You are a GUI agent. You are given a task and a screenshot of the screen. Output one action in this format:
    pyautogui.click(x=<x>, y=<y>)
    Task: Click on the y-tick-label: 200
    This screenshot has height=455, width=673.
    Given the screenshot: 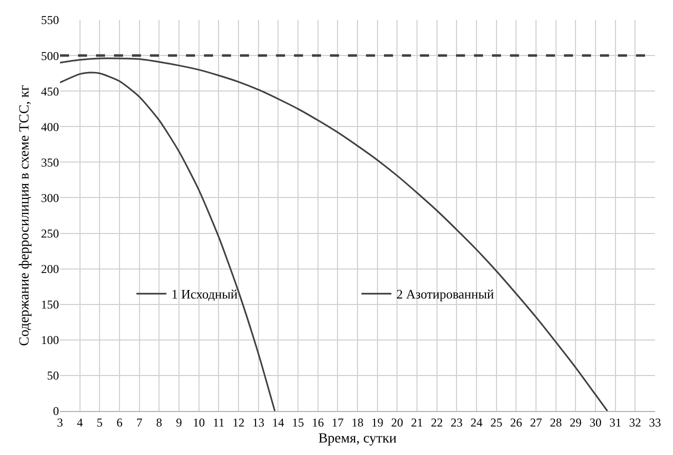 What is the action you would take?
    pyautogui.click(x=50, y=269)
    